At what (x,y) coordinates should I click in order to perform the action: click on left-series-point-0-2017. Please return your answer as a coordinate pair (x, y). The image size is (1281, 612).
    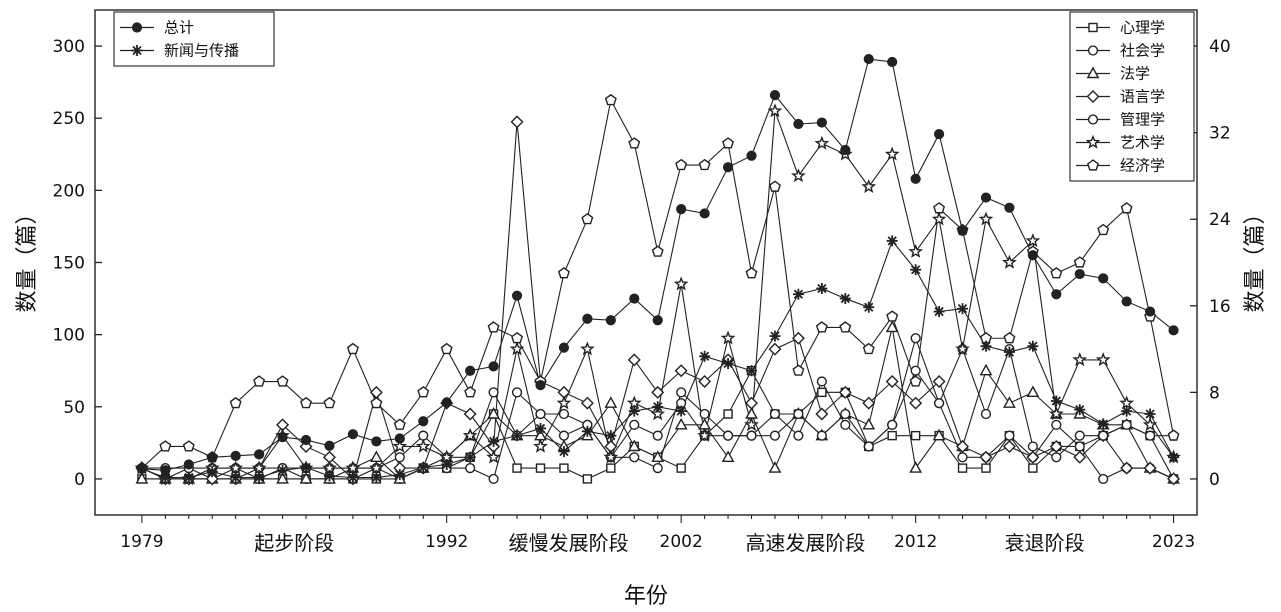
    Looking at the image, I should click on (1032, 255).